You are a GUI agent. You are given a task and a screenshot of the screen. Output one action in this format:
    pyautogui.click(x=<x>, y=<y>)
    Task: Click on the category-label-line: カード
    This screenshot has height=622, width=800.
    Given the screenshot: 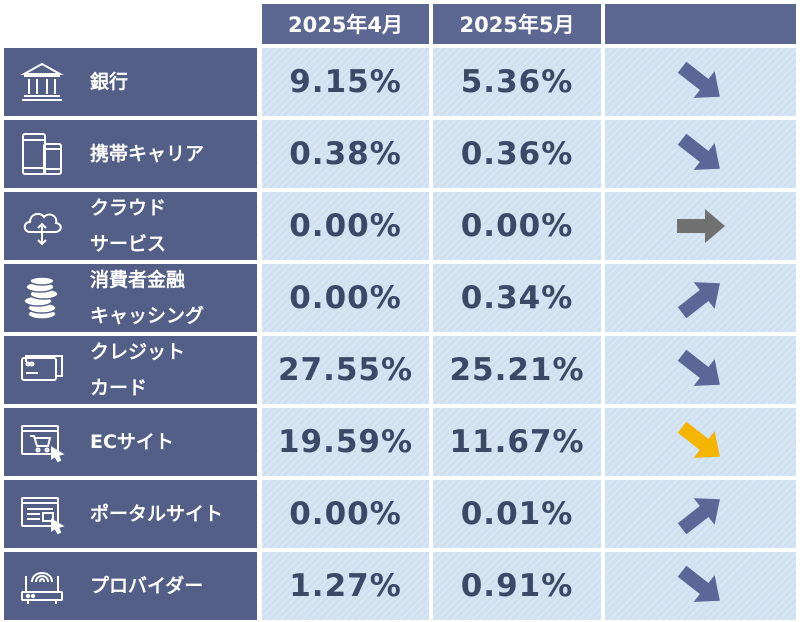 What is the action you would take?
    pyautogui.click(x=119, y=388)
    